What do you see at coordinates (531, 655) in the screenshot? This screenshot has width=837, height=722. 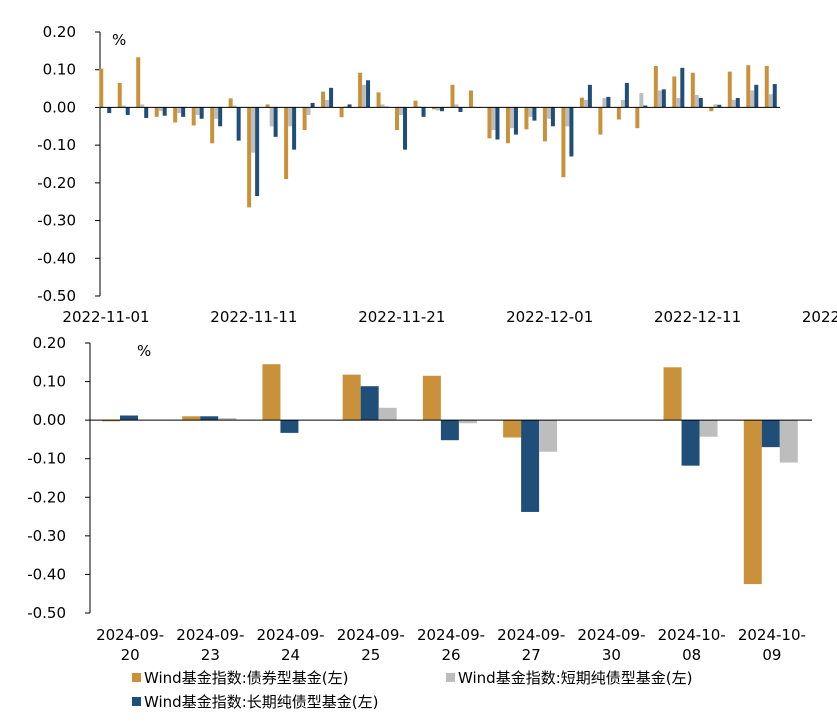 I see `x-tick-label-line2: 27` at bounding box center [531, 655].